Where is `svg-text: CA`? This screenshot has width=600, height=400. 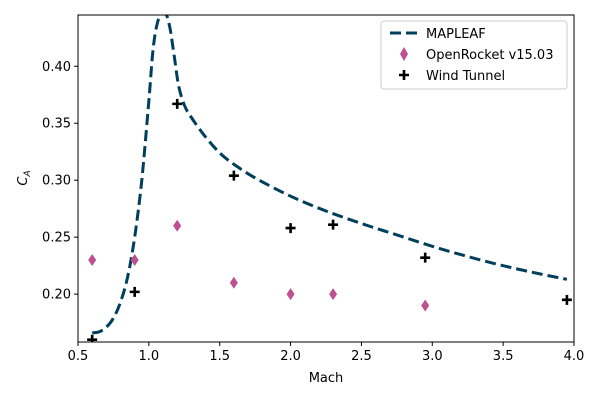 svg-text: CA is located at coordinates (24, 177).